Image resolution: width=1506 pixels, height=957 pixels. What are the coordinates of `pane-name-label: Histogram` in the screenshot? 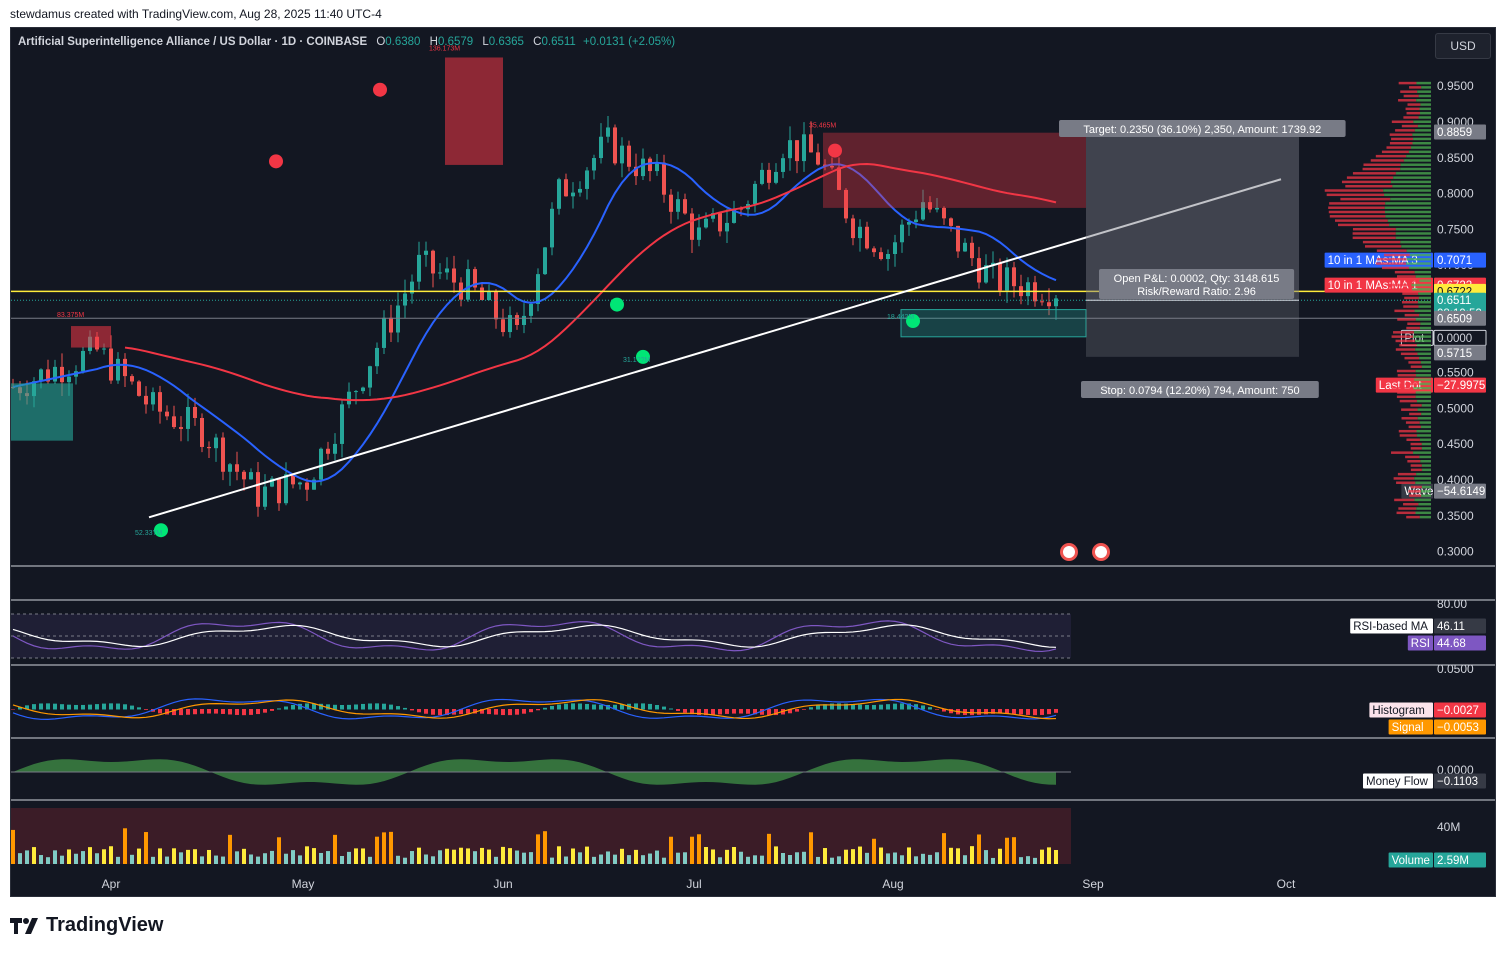 It's located at (1398, 711).